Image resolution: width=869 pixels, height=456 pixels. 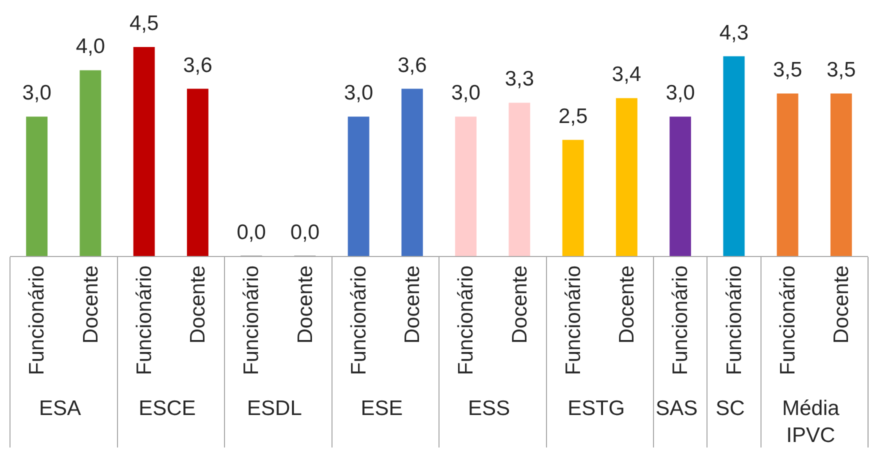 I want to click on data-label: 3,3, so click(x=519, y=79).